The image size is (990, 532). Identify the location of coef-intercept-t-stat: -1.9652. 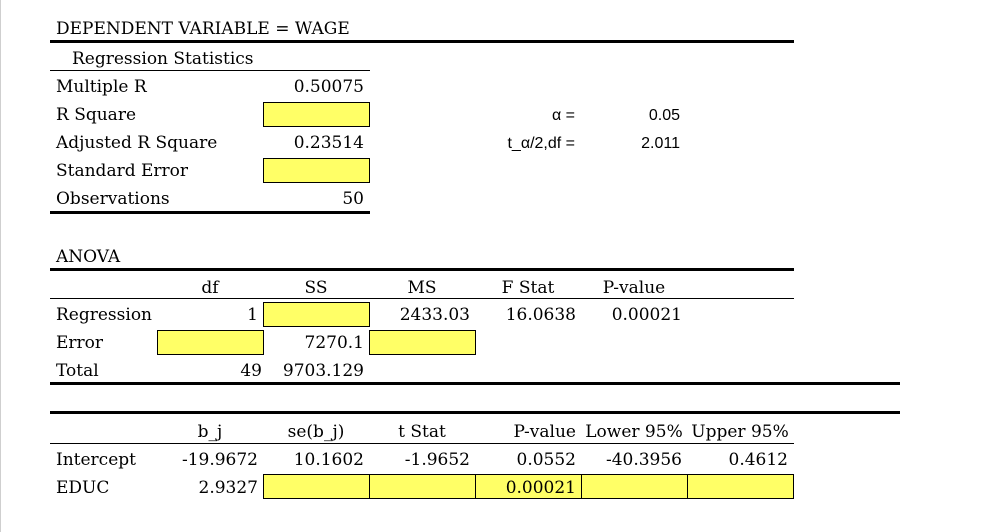
(437, 460).